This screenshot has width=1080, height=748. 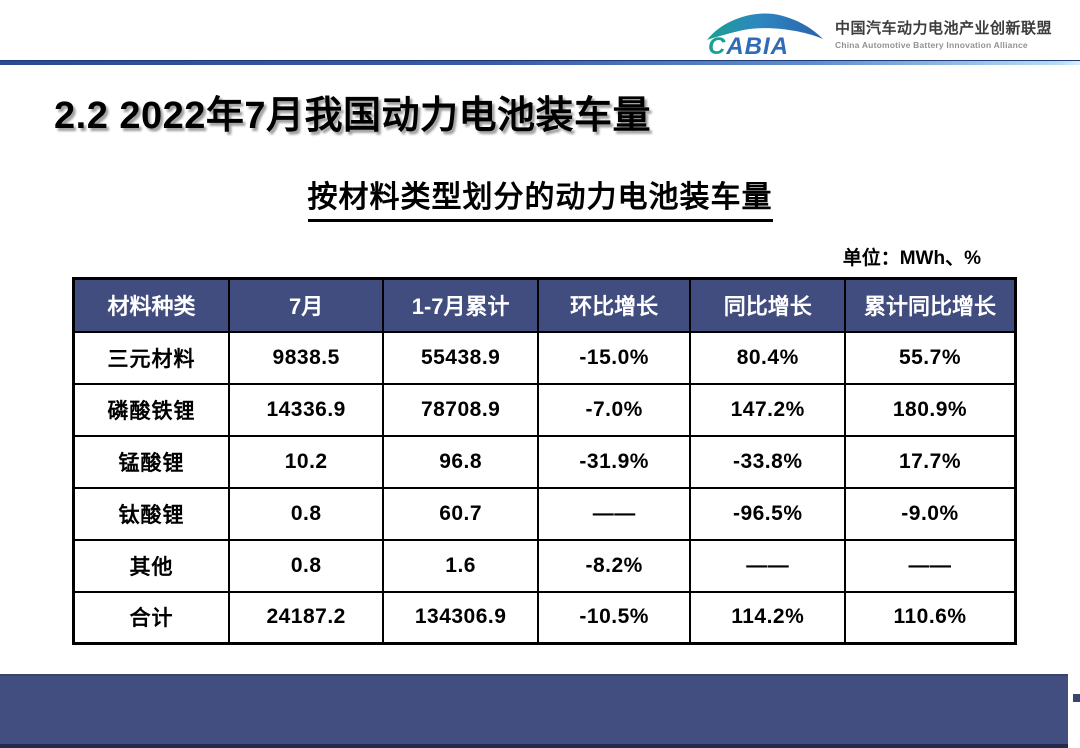 What do you see at coordinates (460, 357) in the screenshot?
I see `cell-value: 55438.9` at bounding box center [460, 357].